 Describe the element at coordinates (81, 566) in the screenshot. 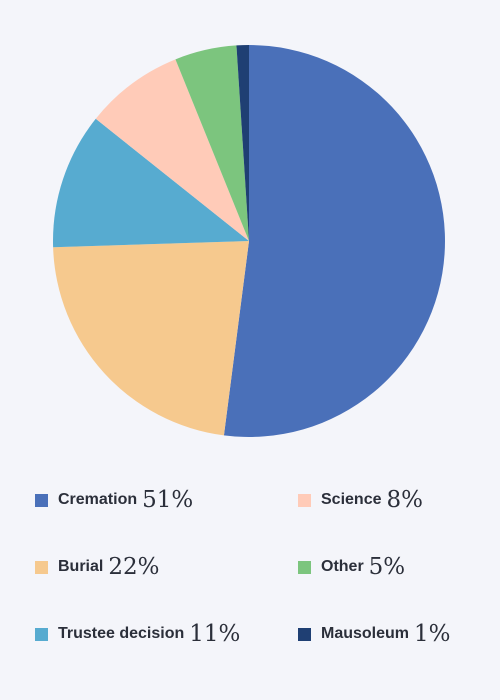

I see `legend-label-burial: Burial` at that location.